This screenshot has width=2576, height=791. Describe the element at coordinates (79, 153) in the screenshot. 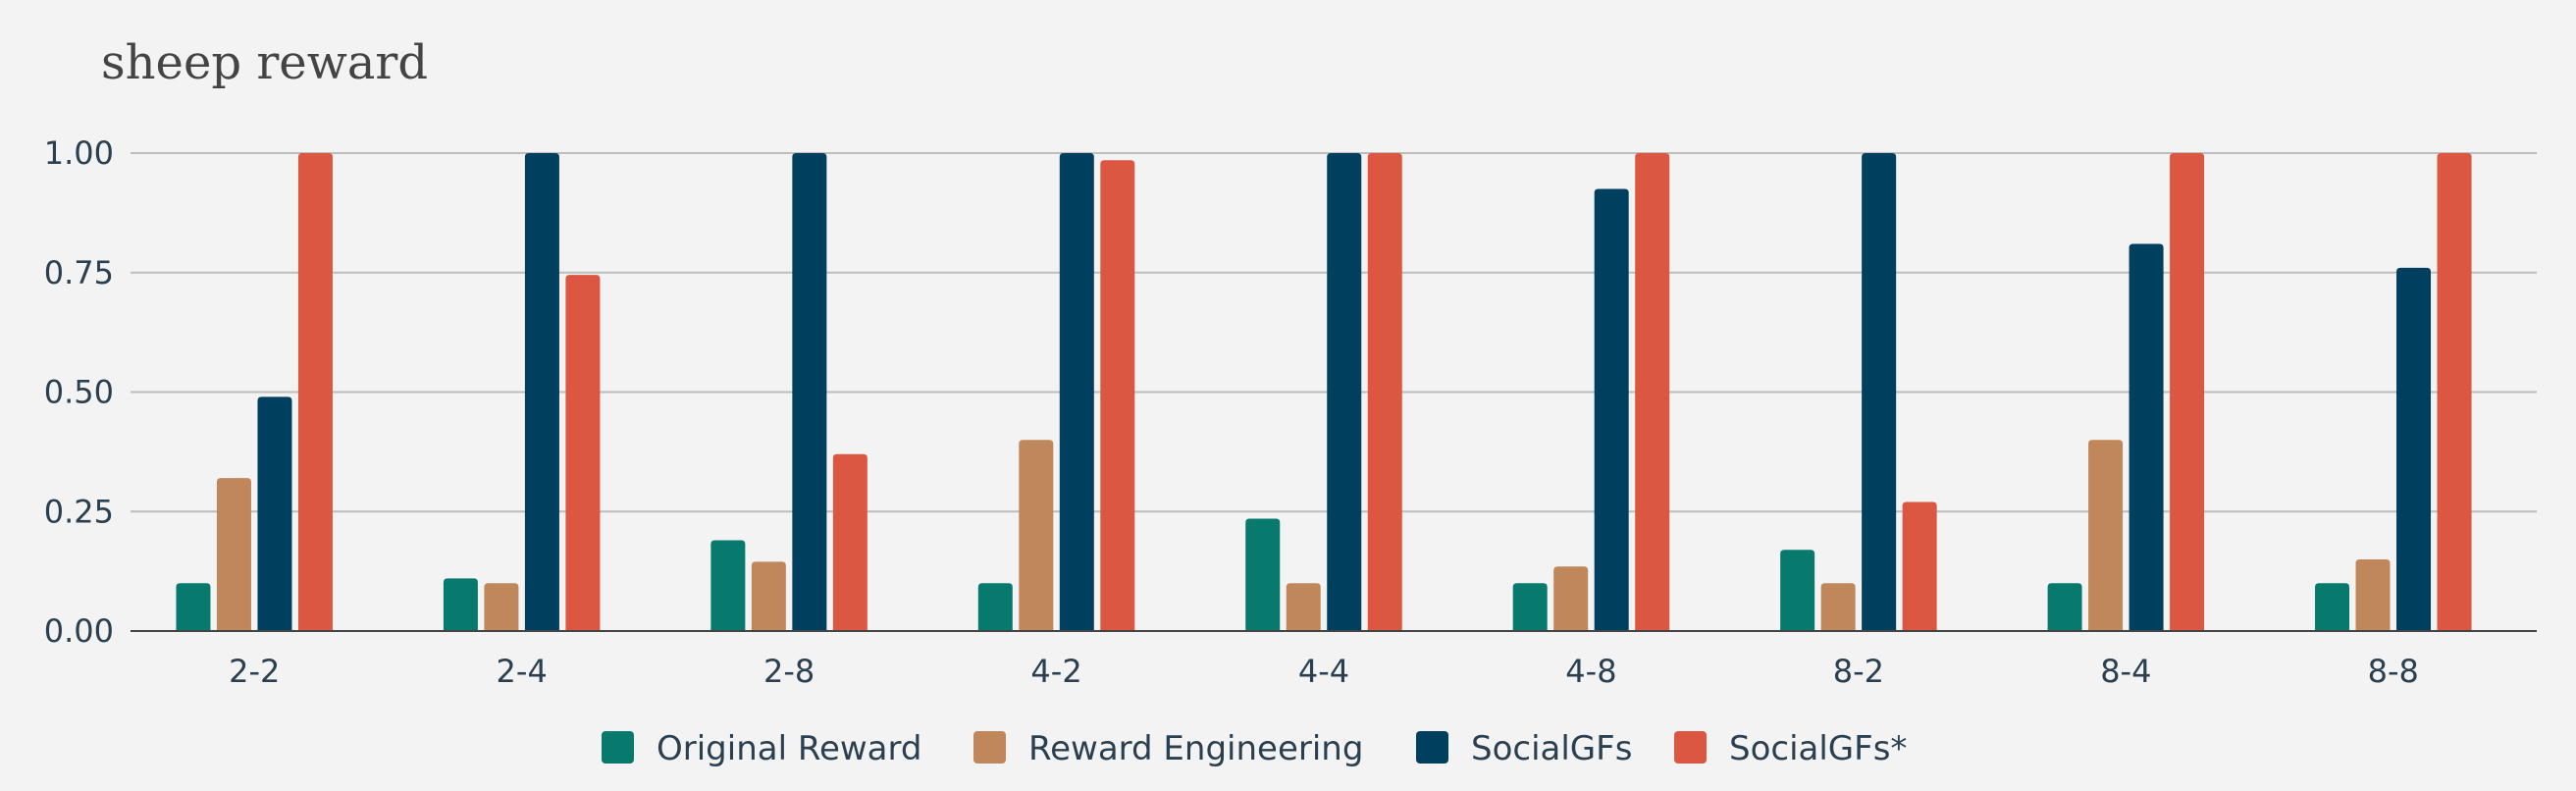

I see `y-tick-label: 1.00` at that location.